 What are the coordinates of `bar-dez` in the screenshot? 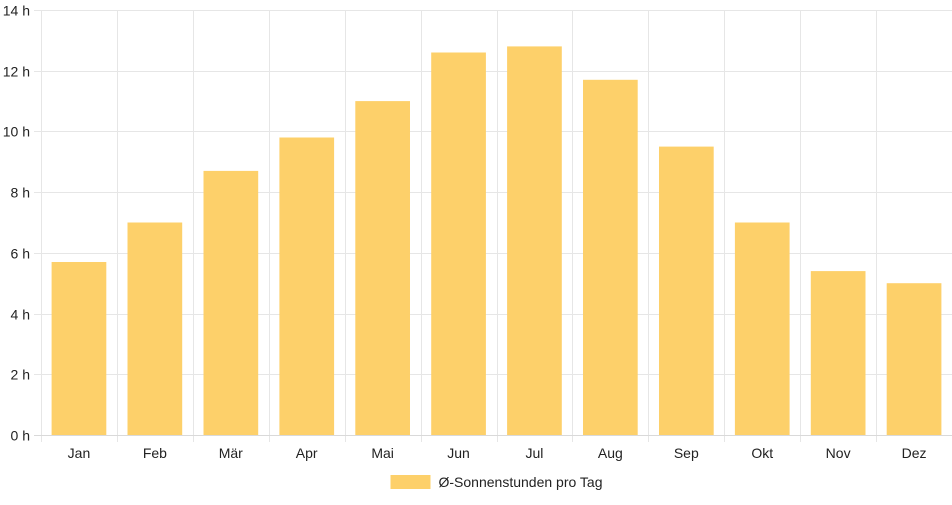 It's located at (914, 359).